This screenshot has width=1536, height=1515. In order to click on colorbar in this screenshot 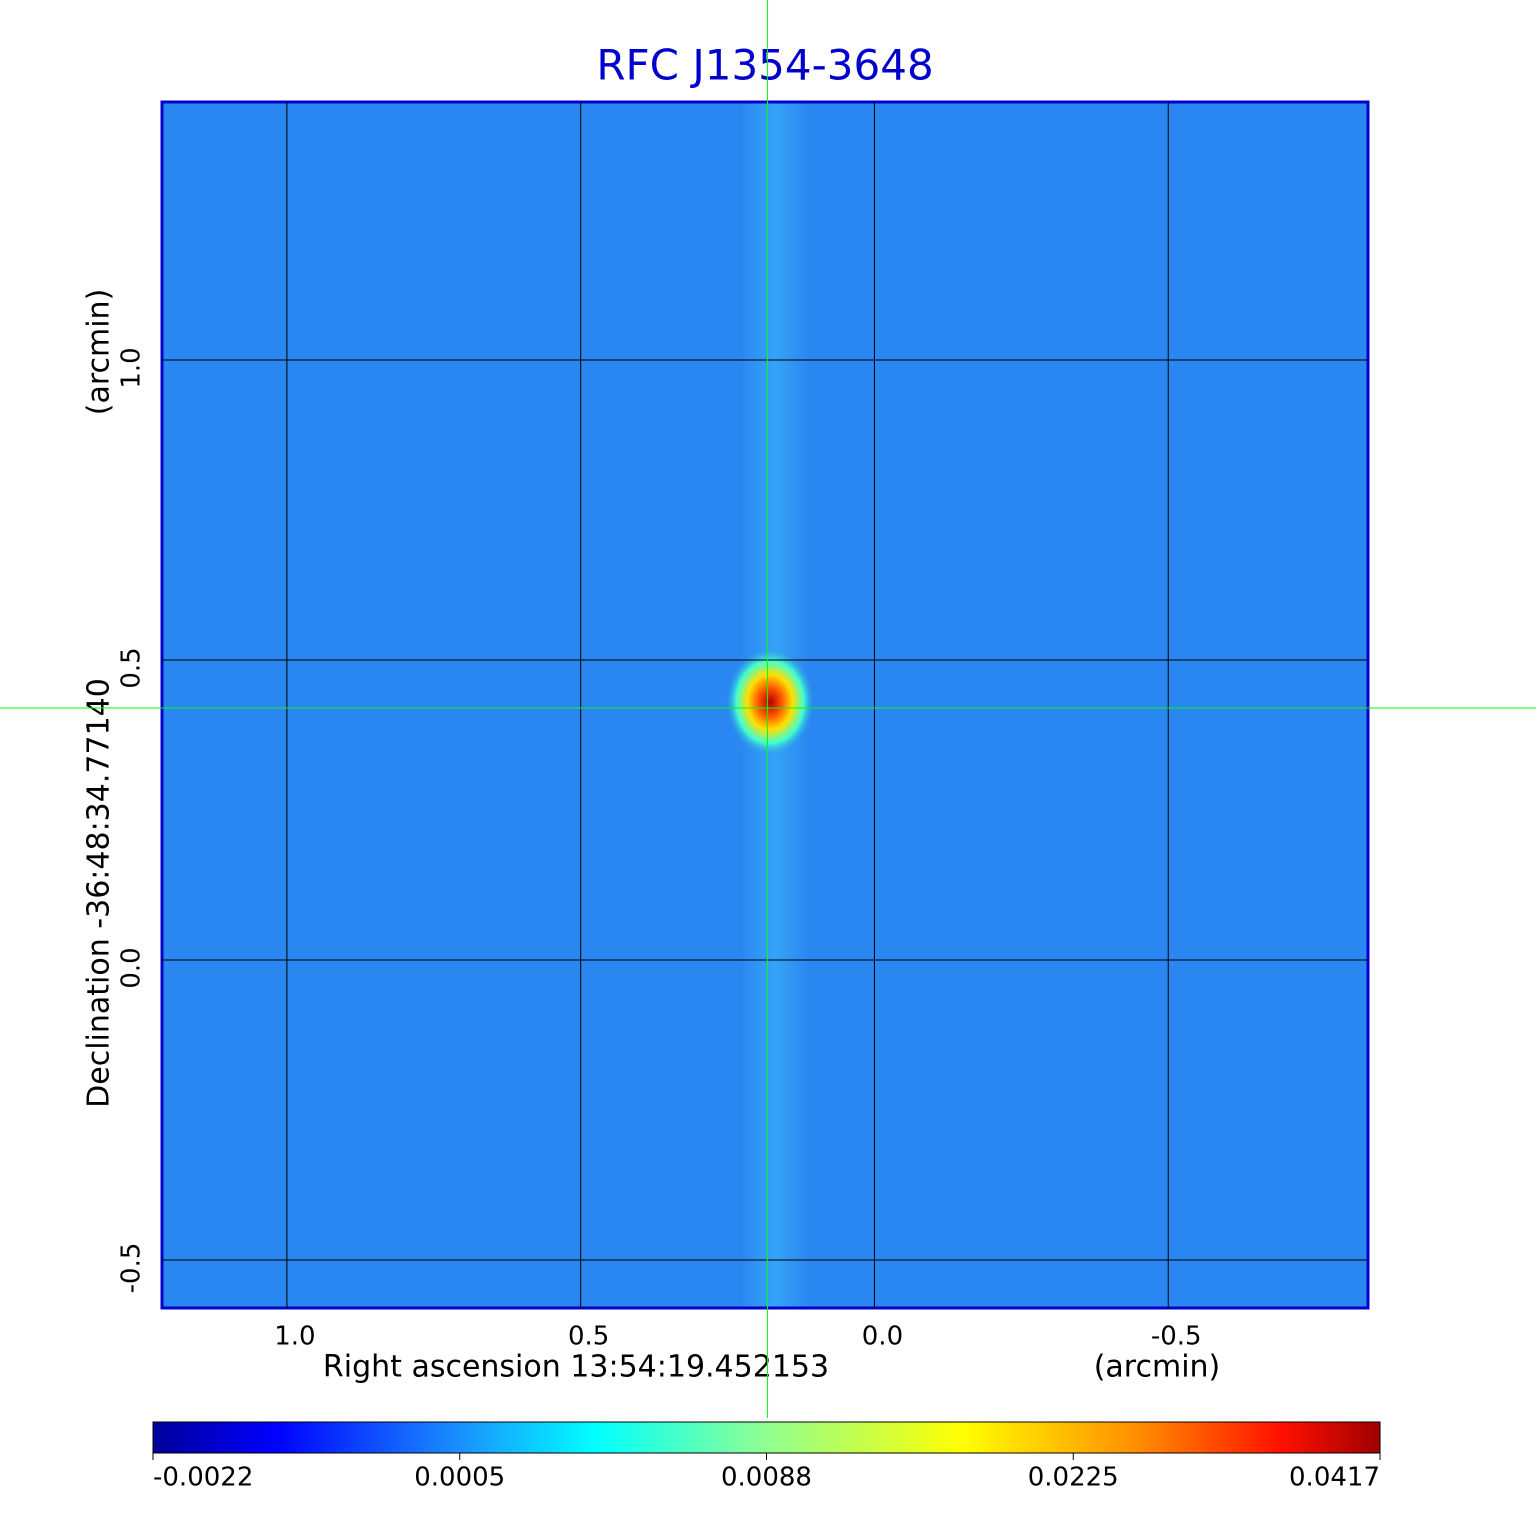, I will do `click(766, 1437)`.